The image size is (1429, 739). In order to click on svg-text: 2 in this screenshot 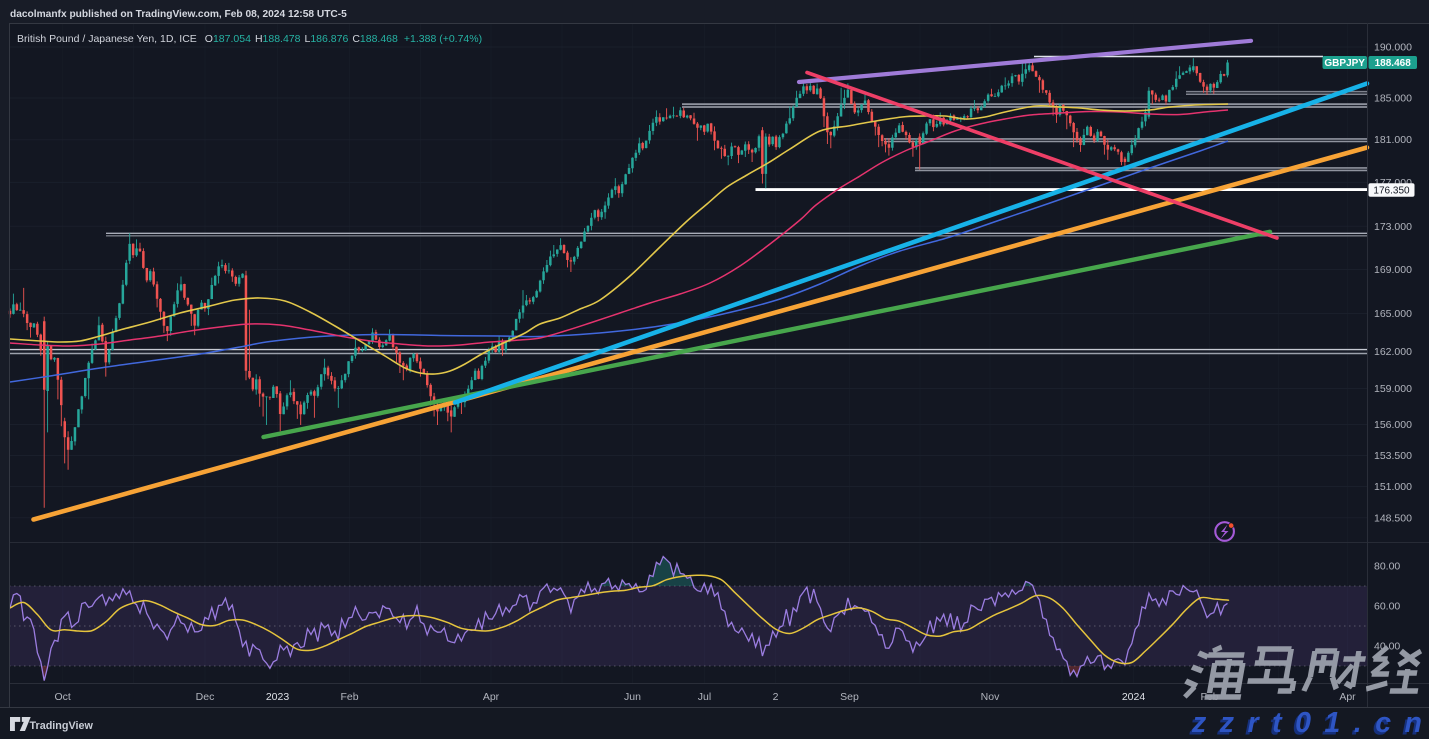, I will do `click(776, 697)`.